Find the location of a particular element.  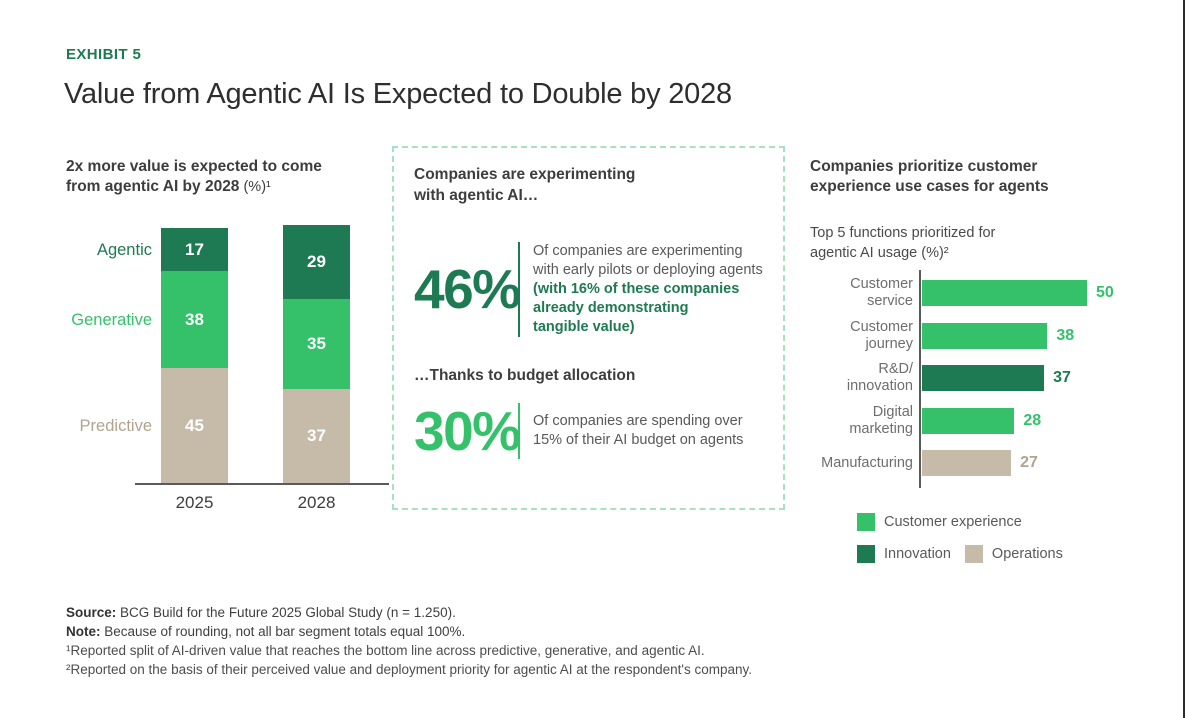

bar-segment-generative-2025: 38 is located at coordinates (194, 320).